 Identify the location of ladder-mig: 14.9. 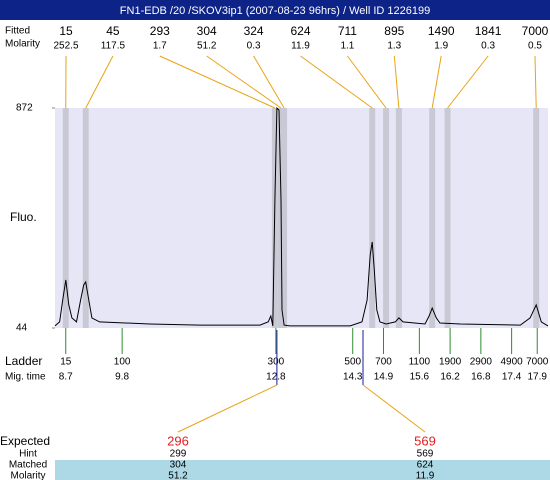
(384, 377).